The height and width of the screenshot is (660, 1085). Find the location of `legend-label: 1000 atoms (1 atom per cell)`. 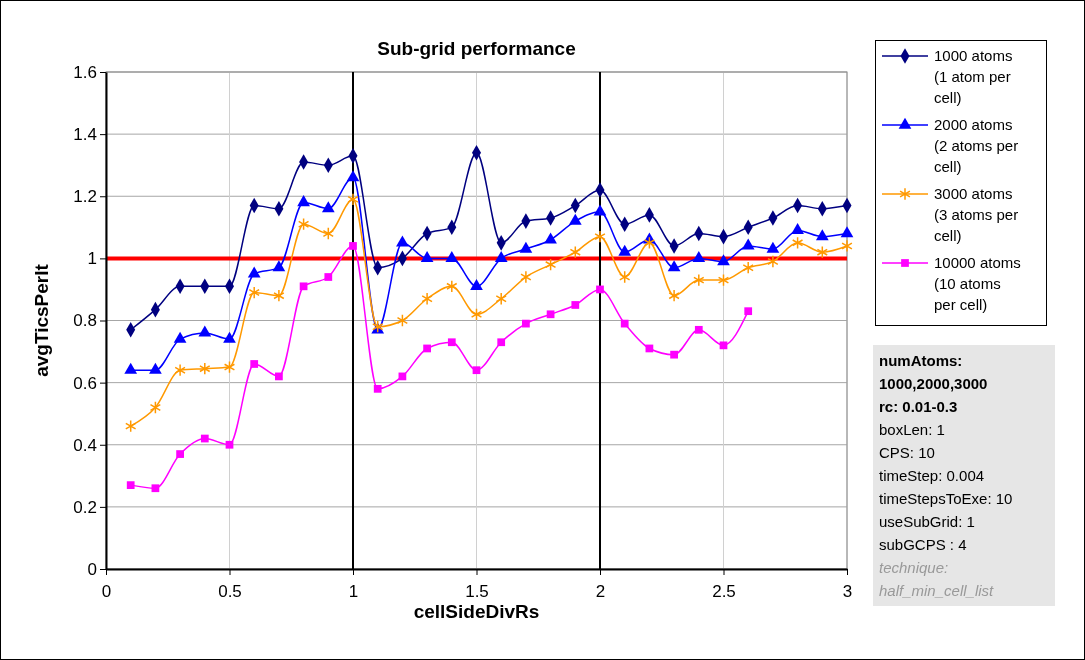

legend-label: 1000 atoms (1 atom per cell) is located at coordinates (974, 77).